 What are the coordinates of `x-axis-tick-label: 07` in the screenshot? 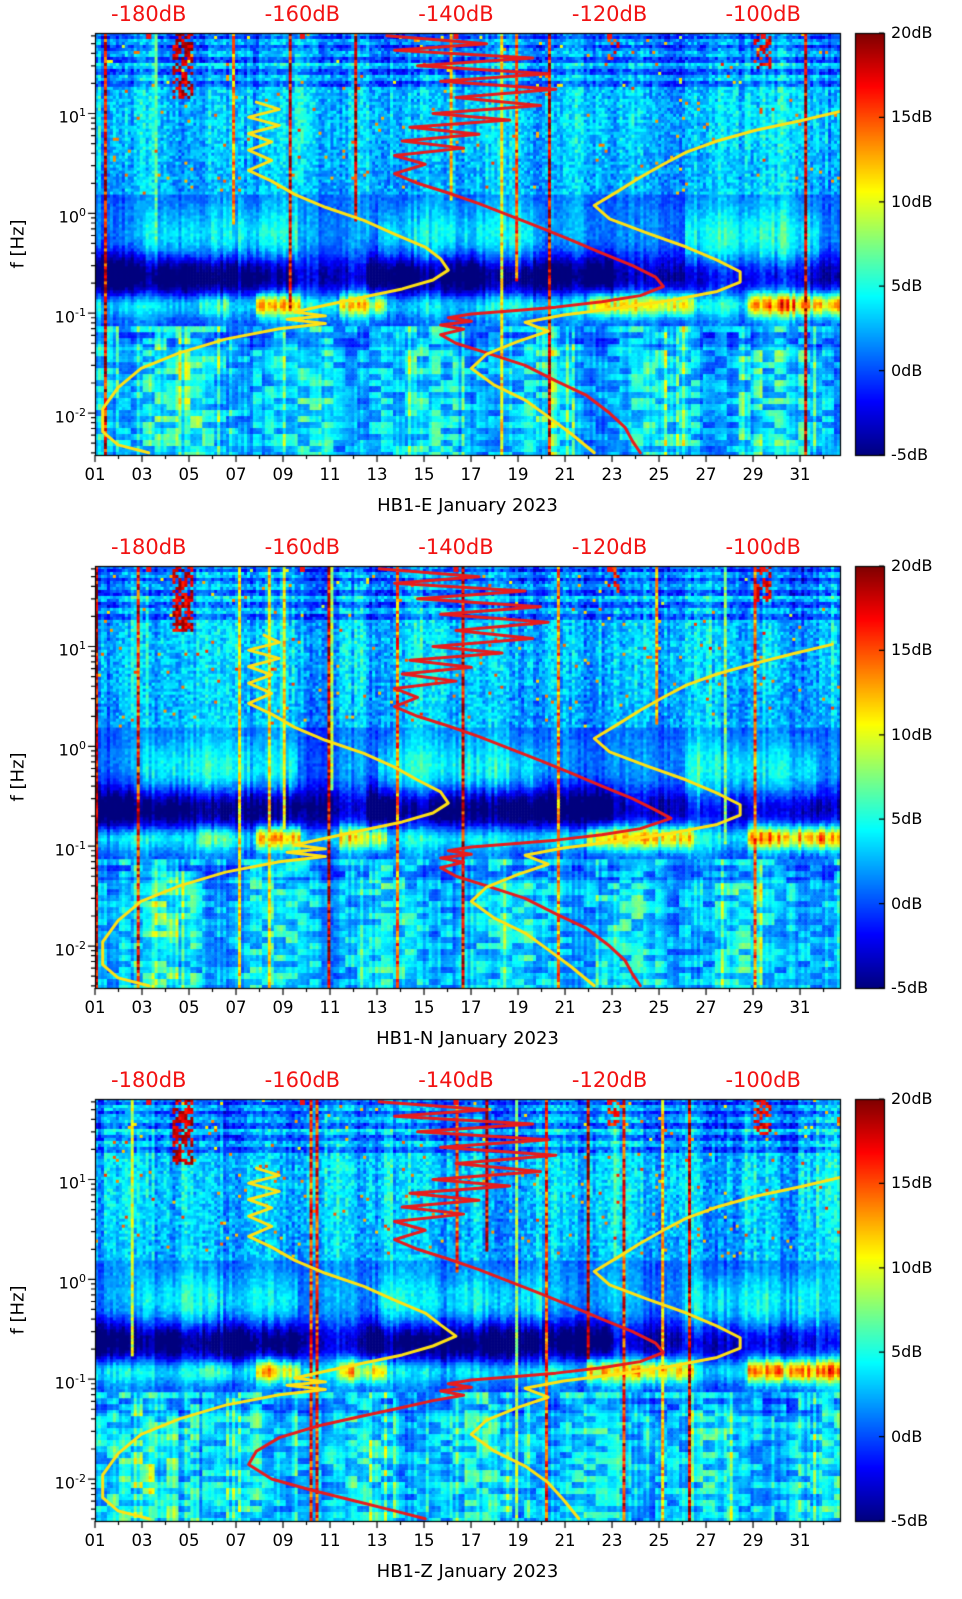 It's located at (236, 1540).